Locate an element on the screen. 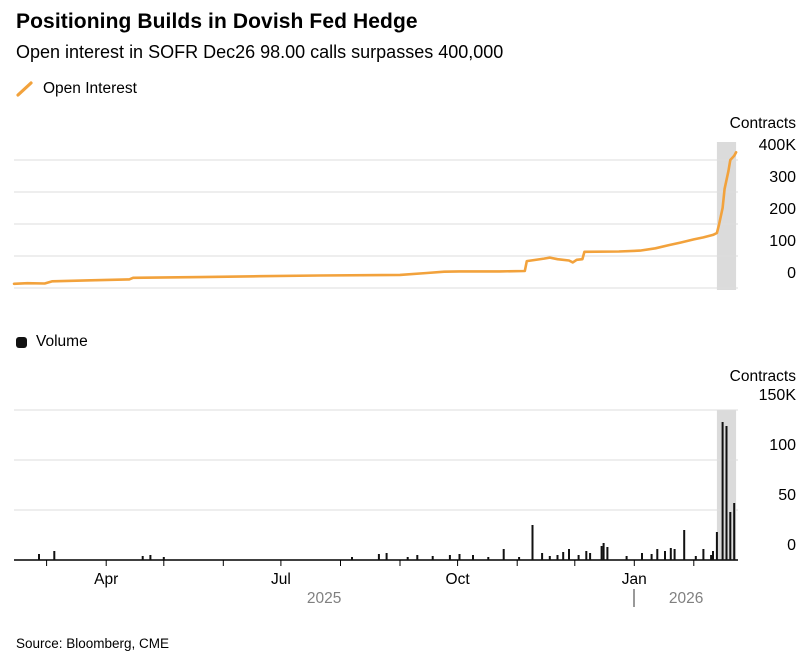  open-interest-ytick-0: 0 is located at coordinates (791, 273).